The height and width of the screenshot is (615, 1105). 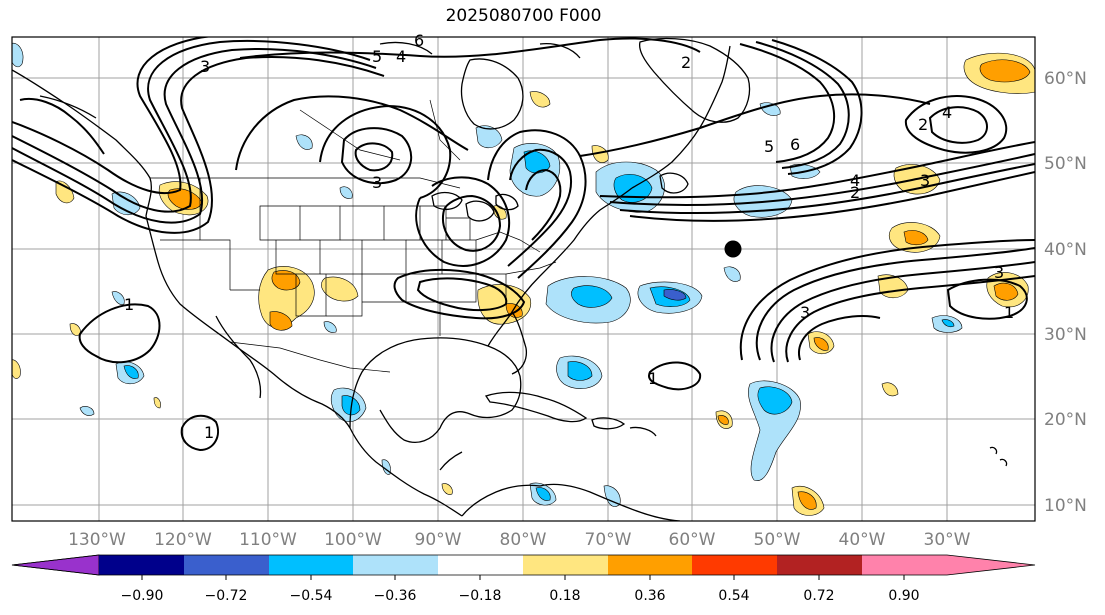 What do you see at coordinates (903, 596) in the screenshot?
I see `colorbar-tick-label: 0.90` at bounding box center [903, 596].